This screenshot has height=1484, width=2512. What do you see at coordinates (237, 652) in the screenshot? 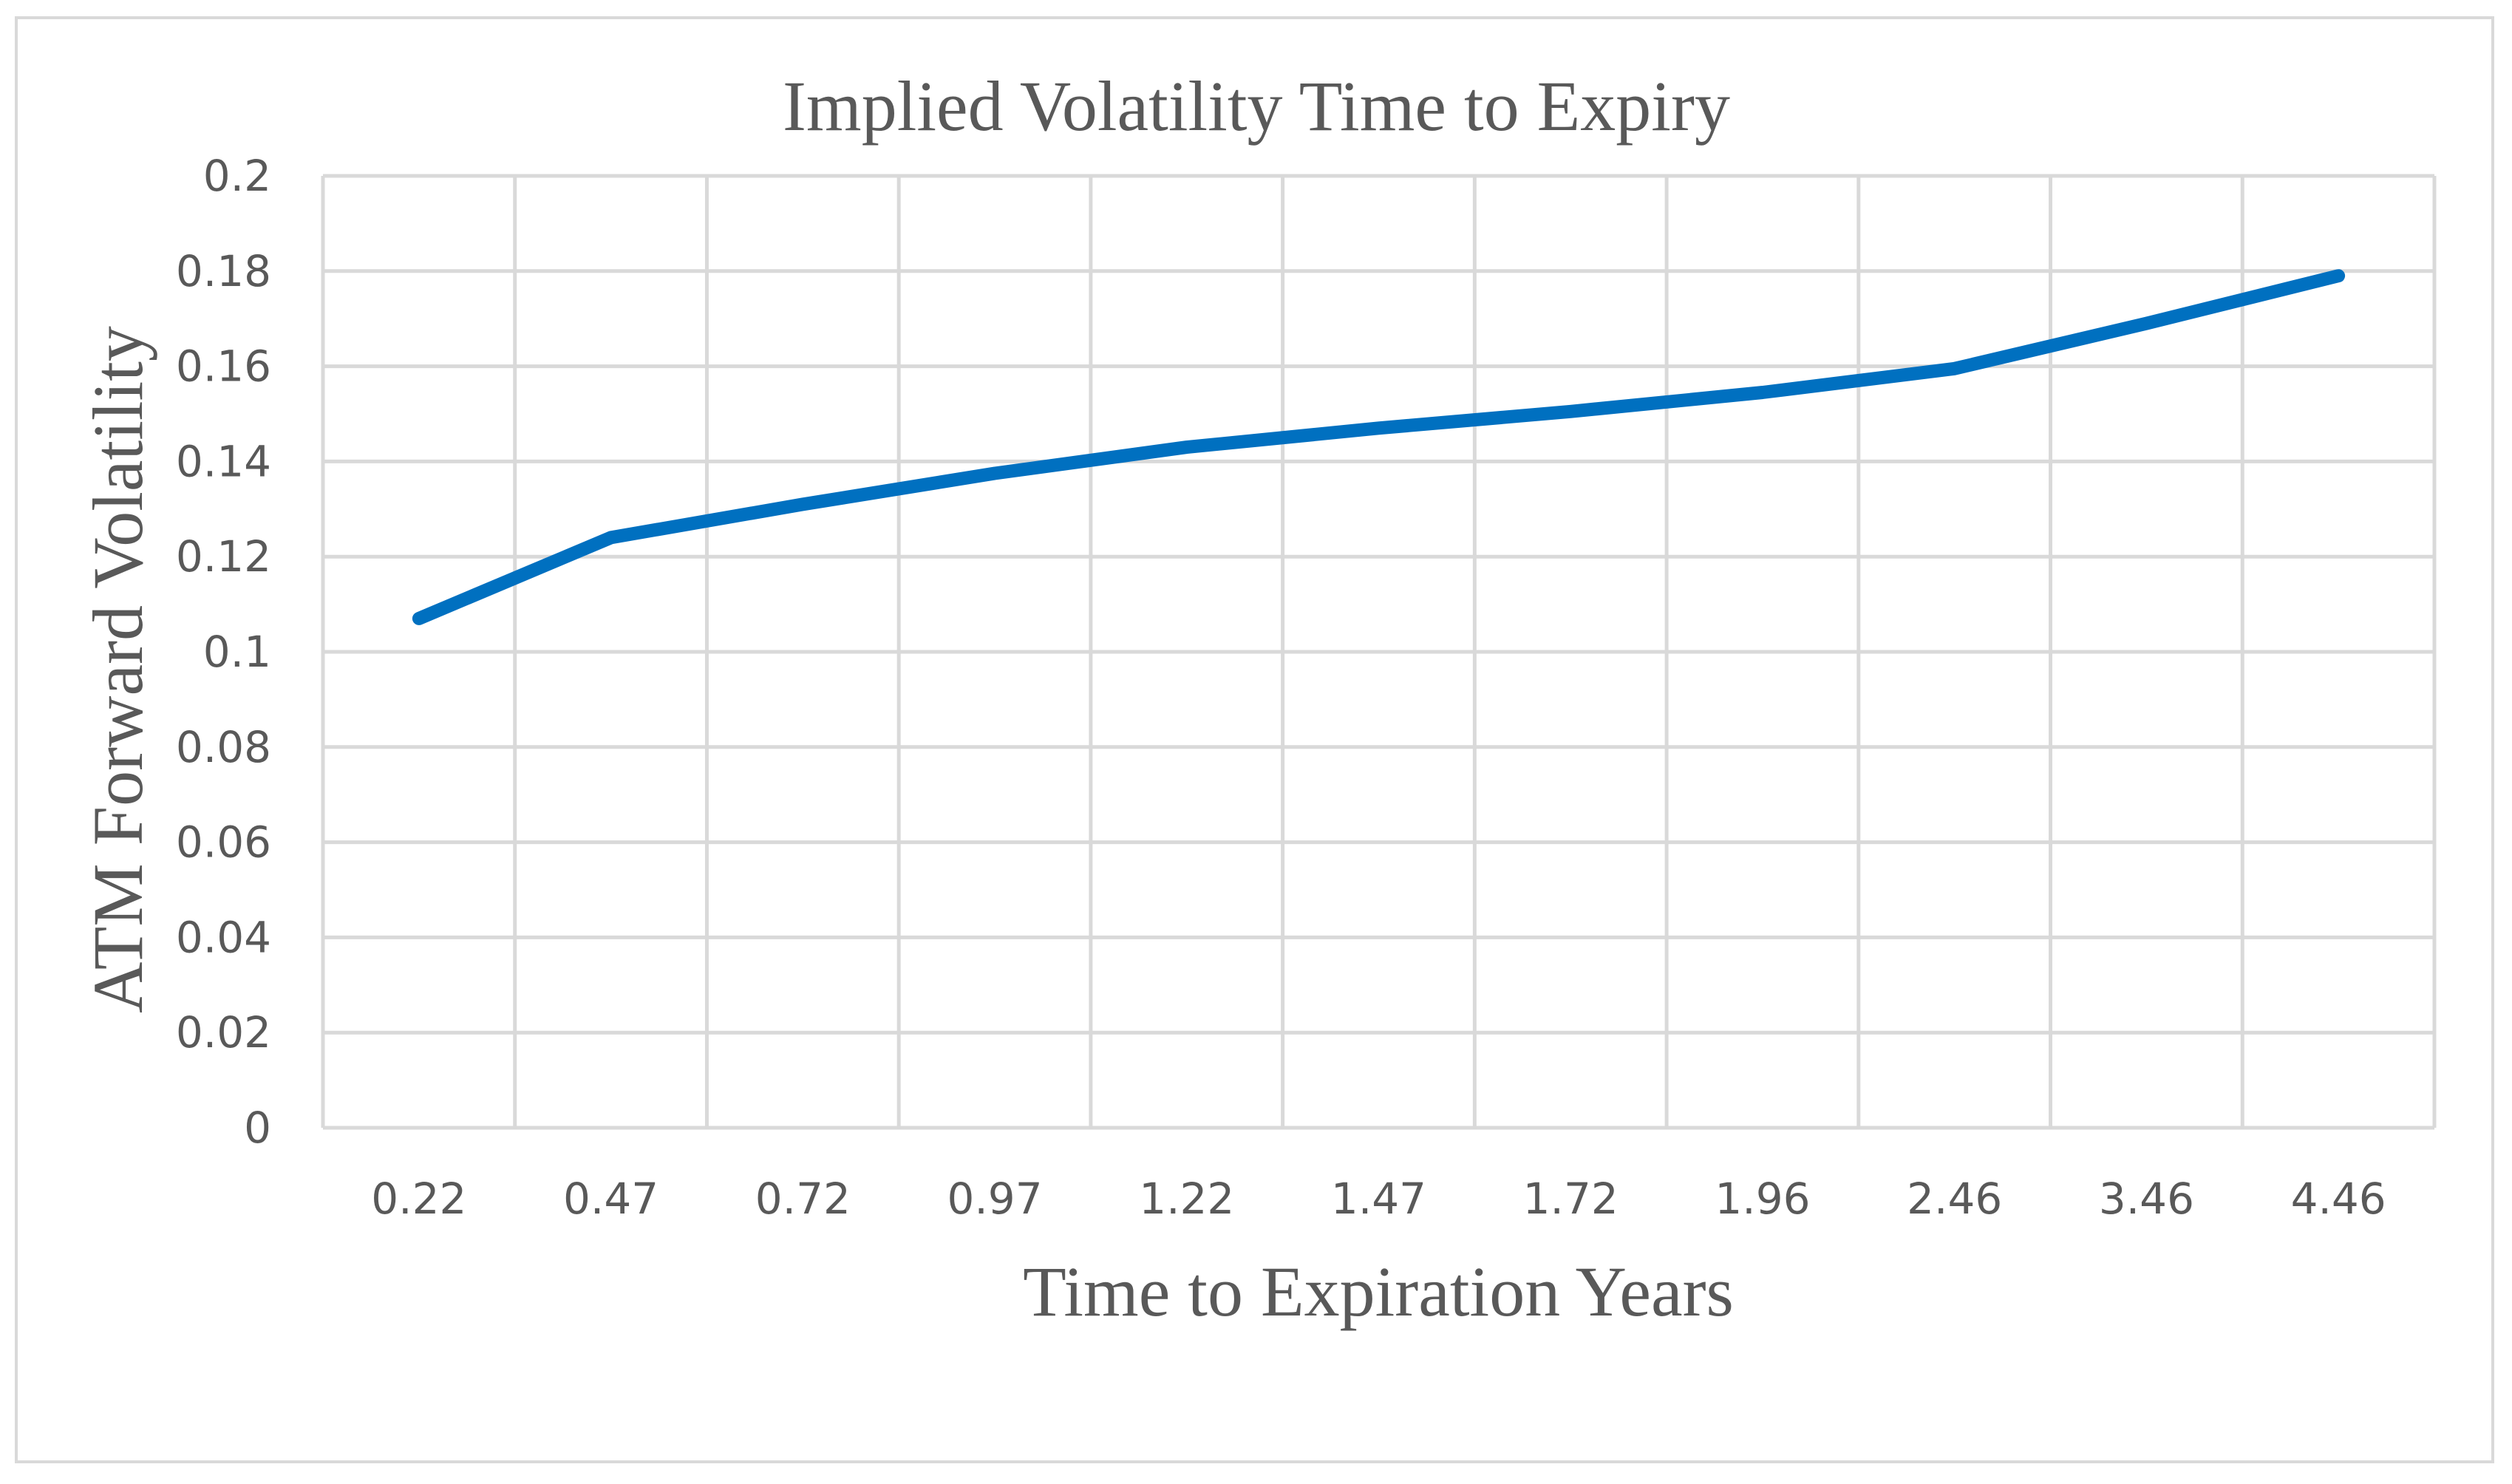
I see `y-tick-label: 0.1` at bounding box center [237, 652].